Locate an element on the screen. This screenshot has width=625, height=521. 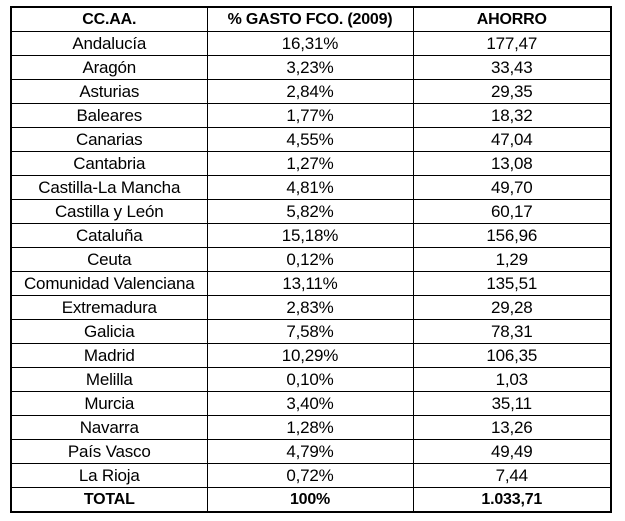
cell-region: Cataluña is located at coordinates (109, 235).